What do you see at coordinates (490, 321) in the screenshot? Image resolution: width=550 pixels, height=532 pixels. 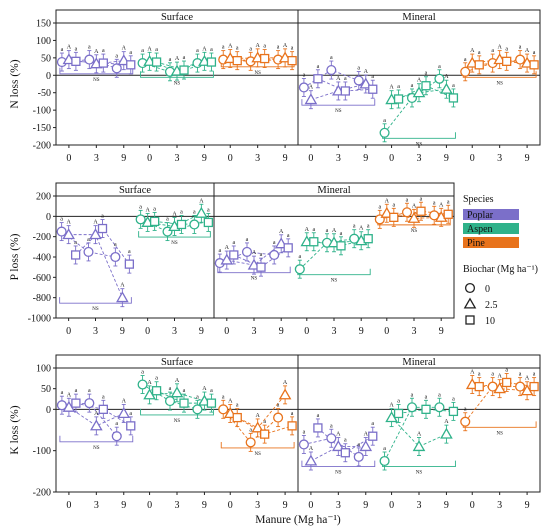 I see `legend-biochar-label: 10` at bounding box center [490, 321].